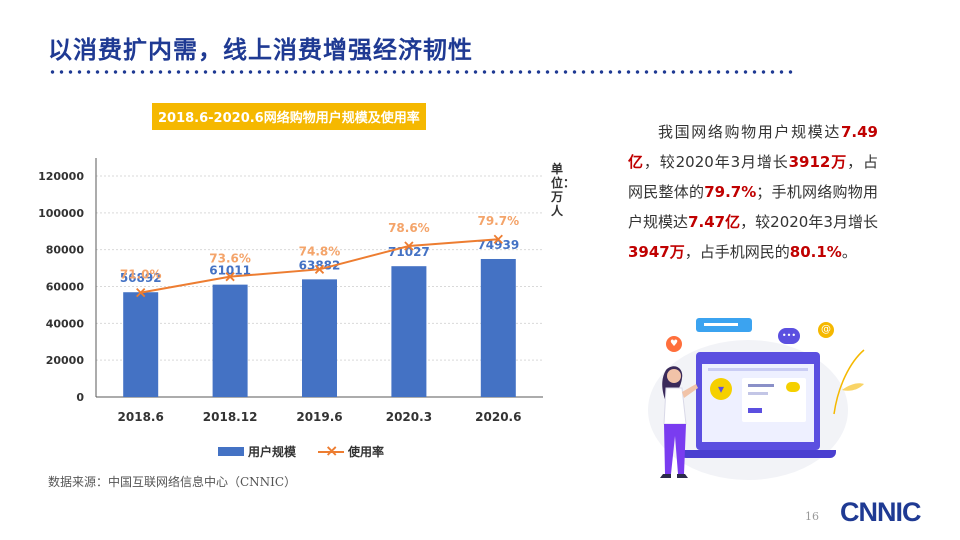 This screenshot has width=960, height=540. What do you see at coordinates (65, 287) in the screenshot?
I see `y-tick-label: 60000` at bounding box center [65, 287].